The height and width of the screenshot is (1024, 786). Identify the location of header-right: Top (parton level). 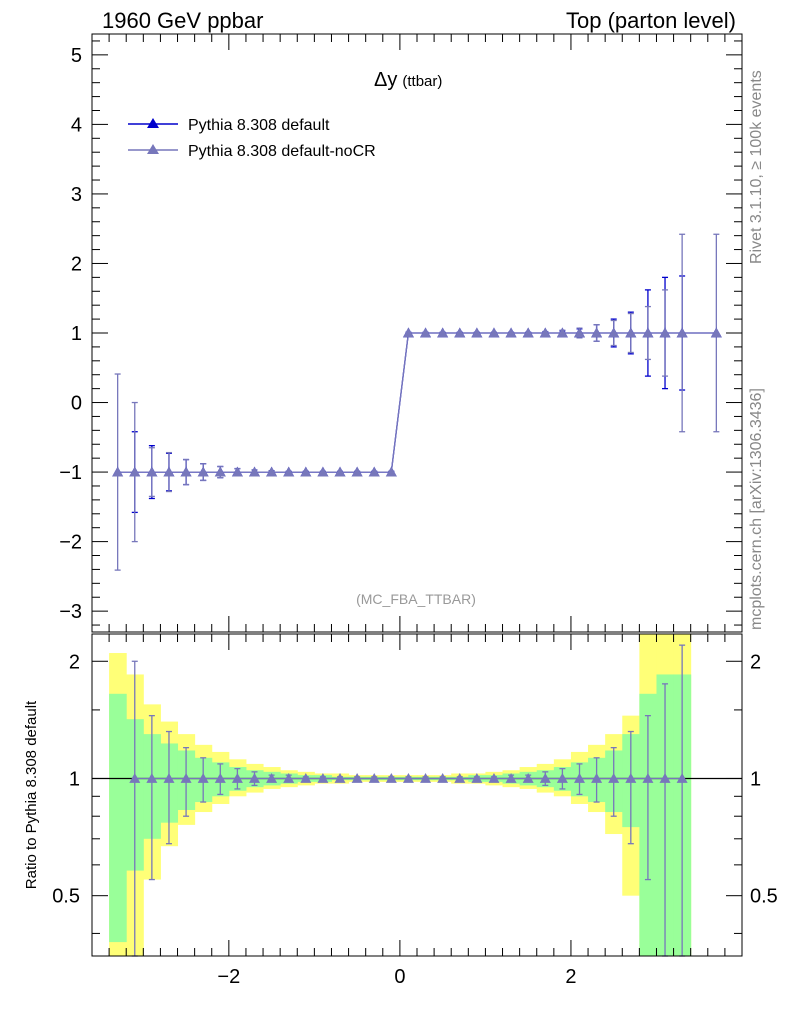
(651, 20).